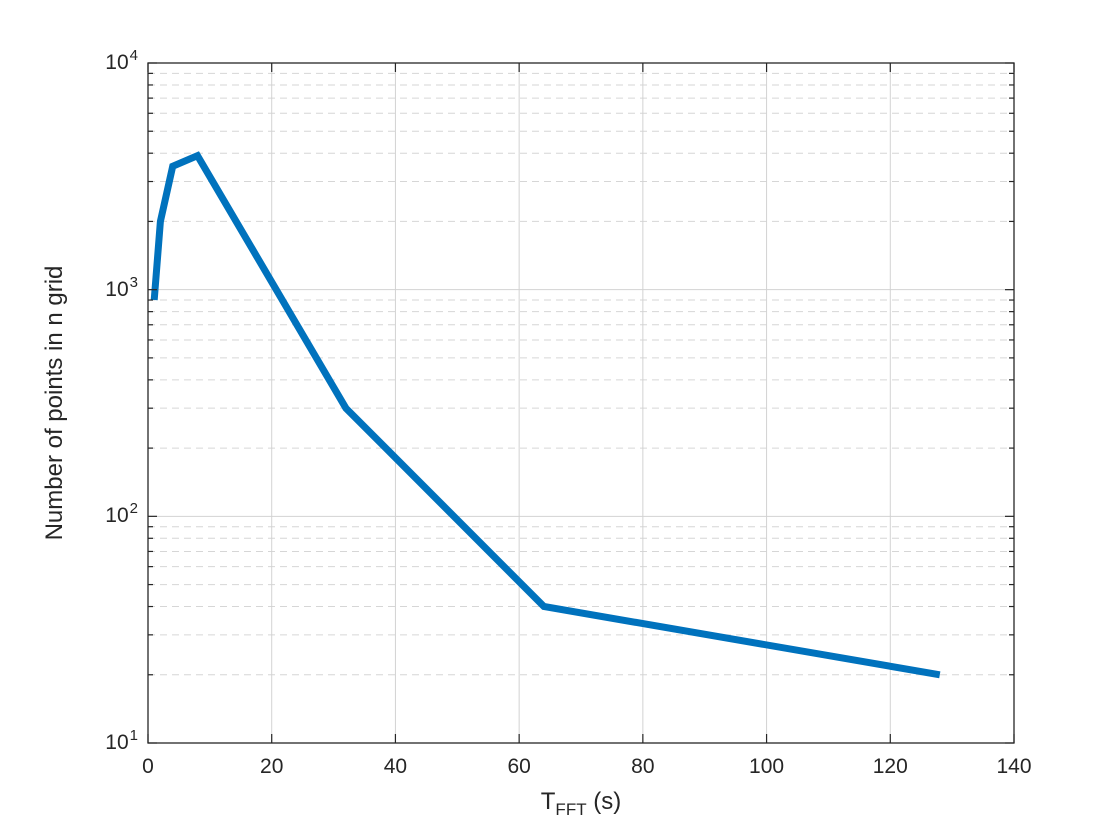  Describe the element at coordinates (1014, 766) in the screenshot. I see `x-tick-label: 140` at that location.